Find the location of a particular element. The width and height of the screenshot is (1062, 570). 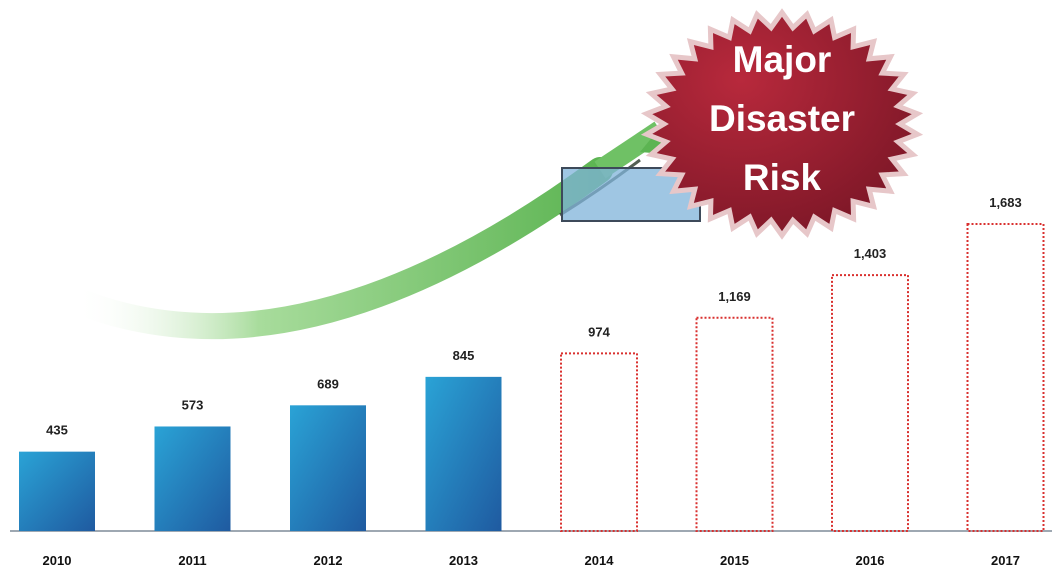

value-label-2013: 845 is located at coordinates (464, 355).